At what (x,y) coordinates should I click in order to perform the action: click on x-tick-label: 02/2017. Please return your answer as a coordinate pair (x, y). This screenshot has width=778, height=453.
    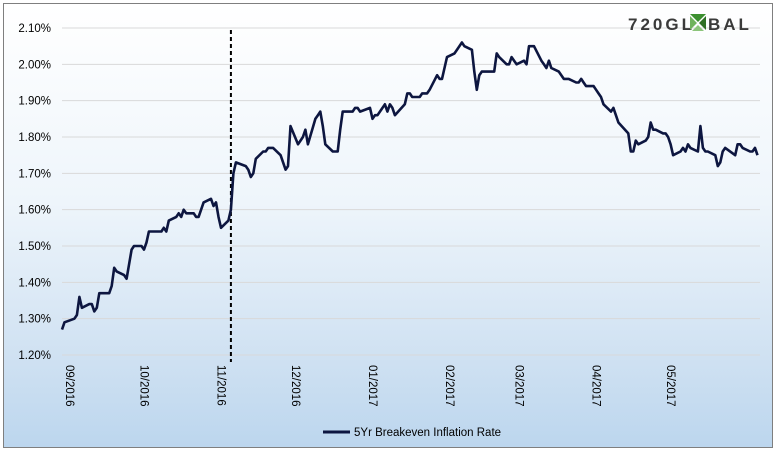
    Looking at the image, I should click on (449, 386).